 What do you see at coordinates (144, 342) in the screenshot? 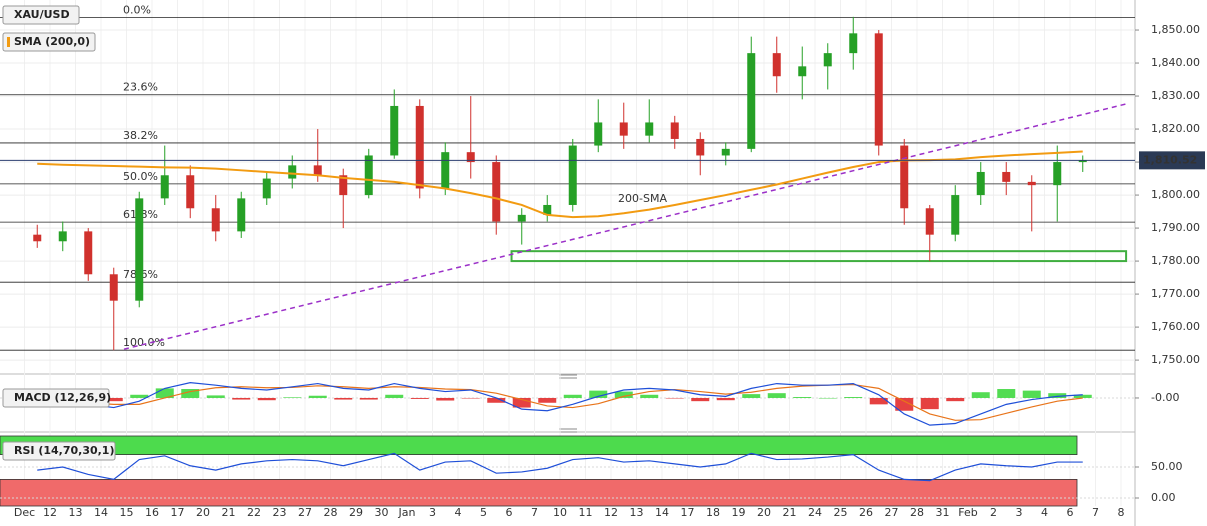
I see `fib-label: 100.0%` at bounding box center [144, 342].